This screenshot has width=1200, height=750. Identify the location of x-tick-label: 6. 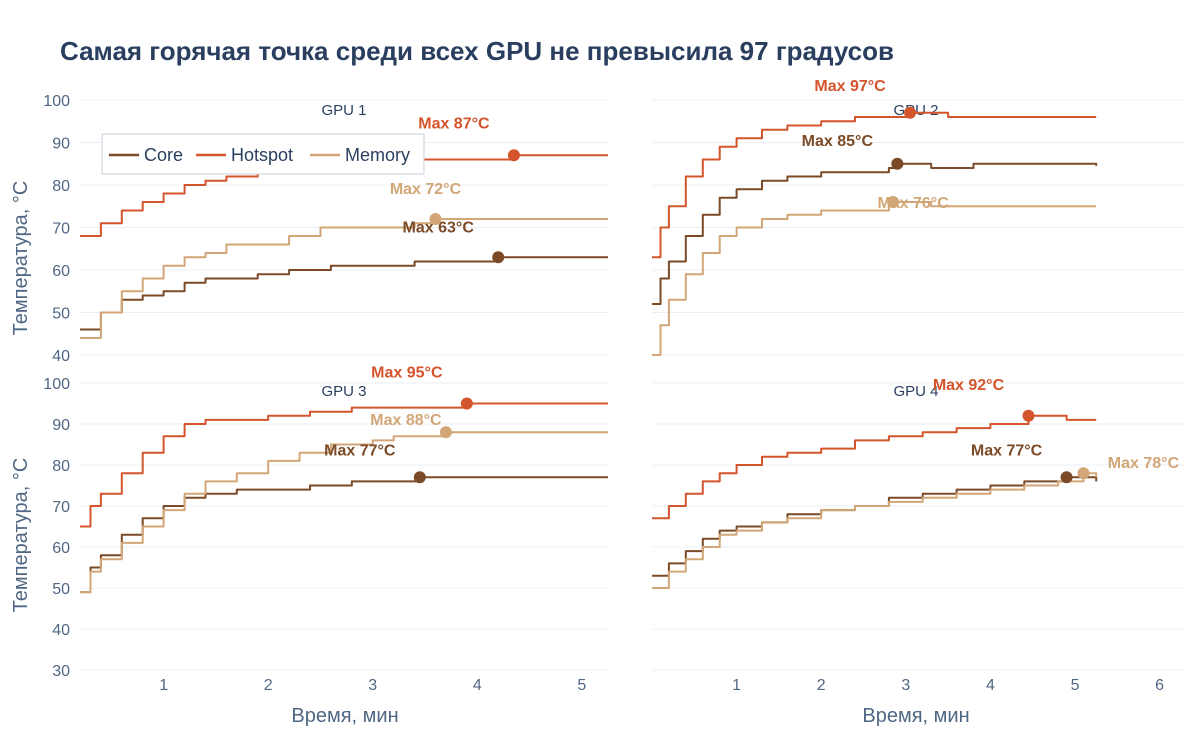
(1159, 685).